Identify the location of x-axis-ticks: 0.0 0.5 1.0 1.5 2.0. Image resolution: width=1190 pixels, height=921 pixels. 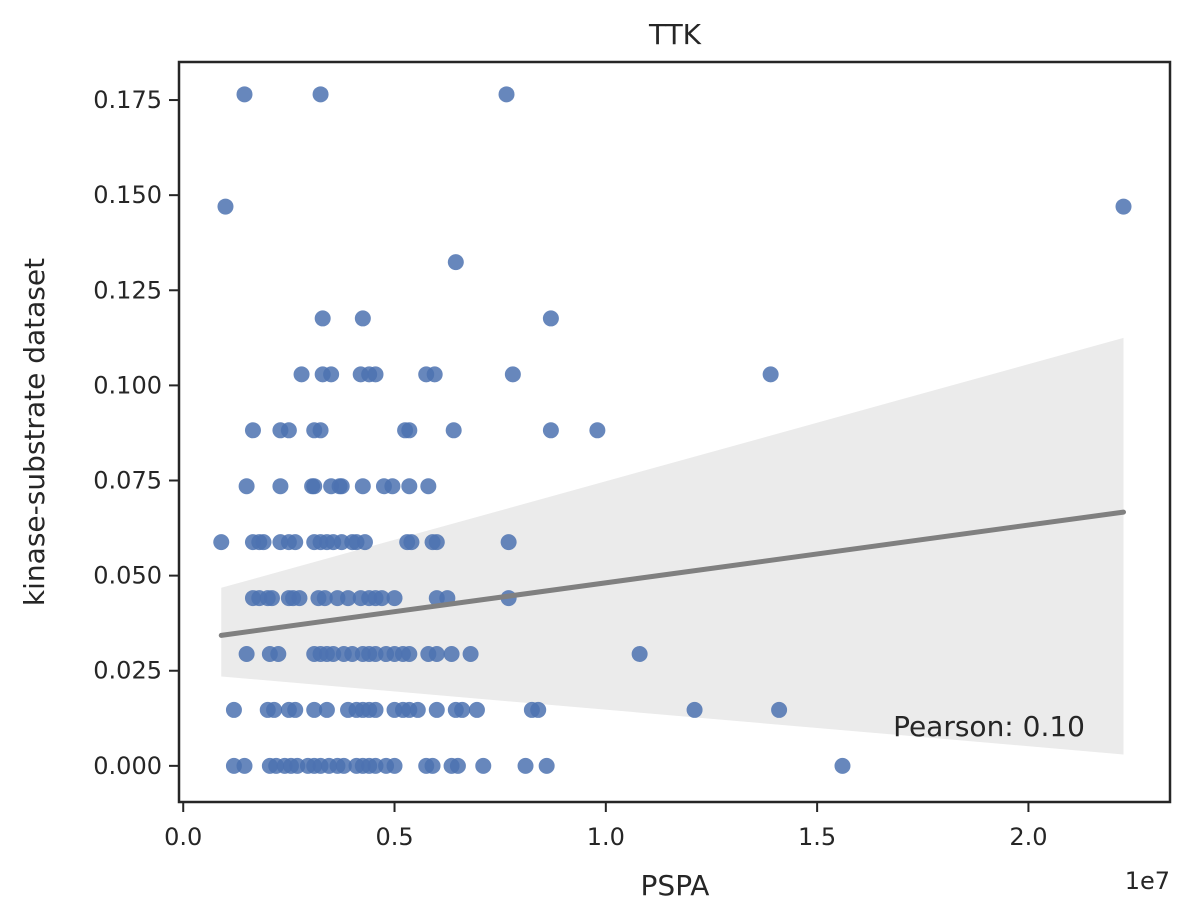
(606, 826).